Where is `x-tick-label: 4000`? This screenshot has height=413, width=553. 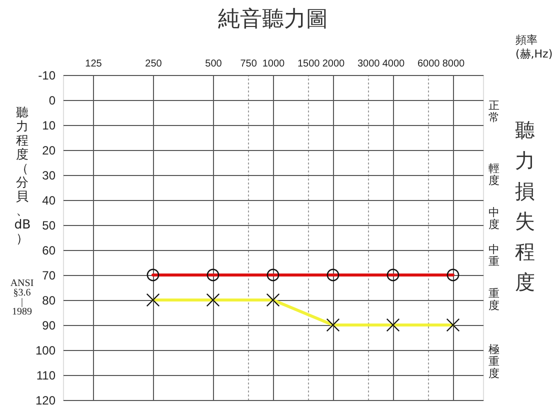 x-tick-label: 4000 is located at coordinates (394, 64).